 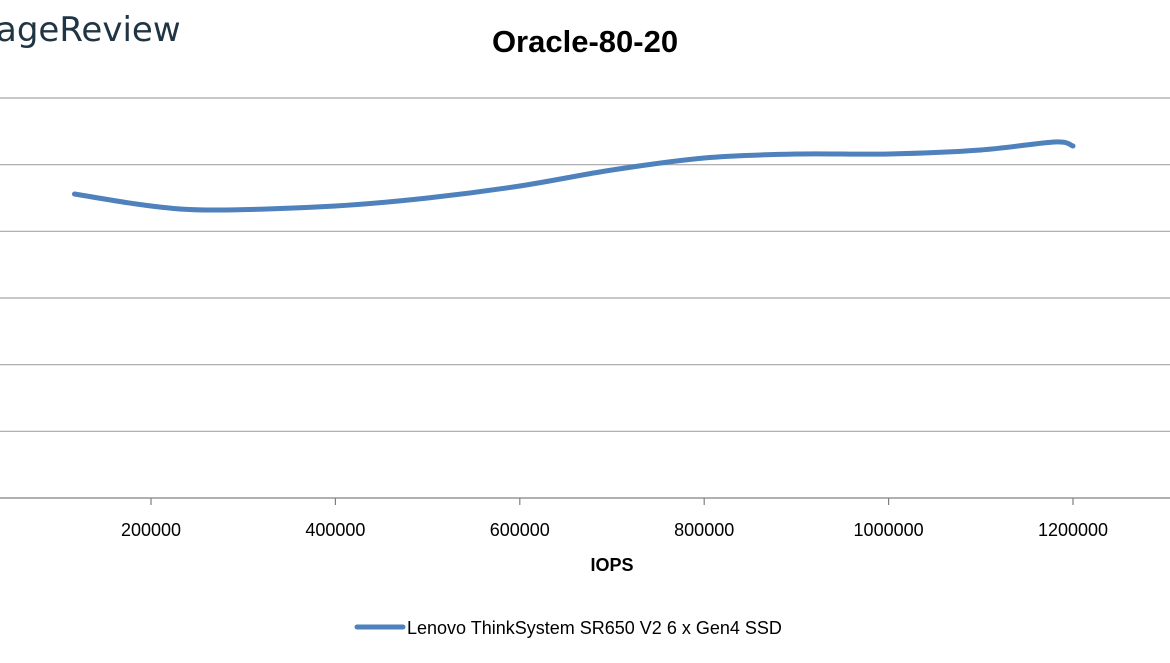 I want to click on chart-title-text: Oracle-80-20, so click(x=585, y=41).